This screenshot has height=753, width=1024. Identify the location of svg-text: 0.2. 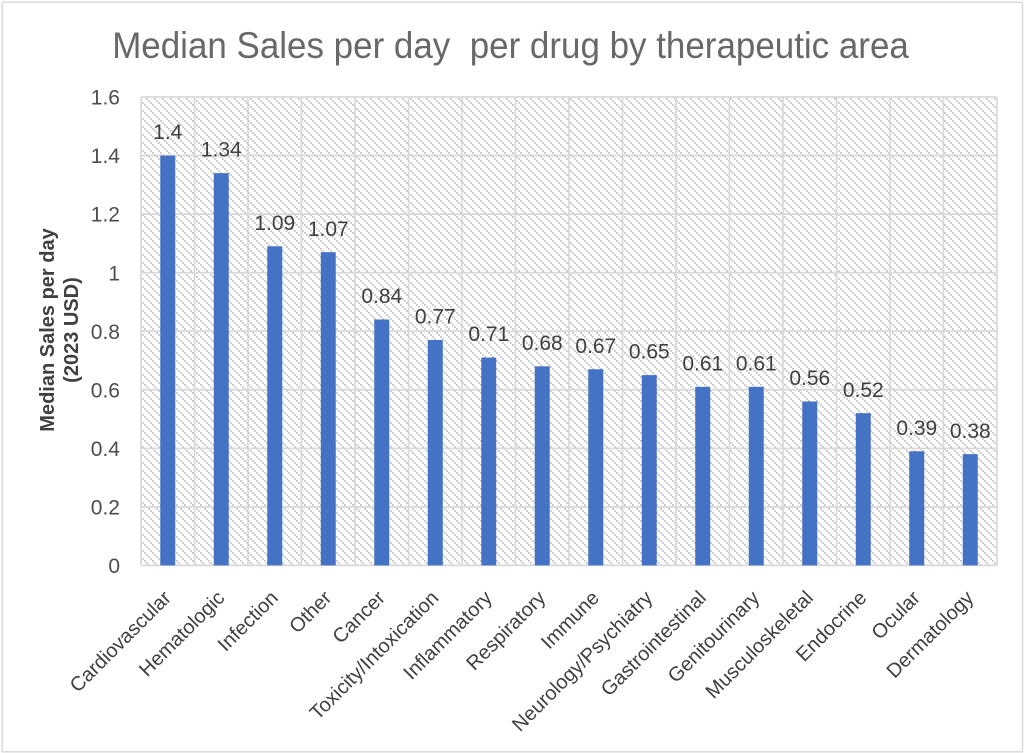
(105, 507).